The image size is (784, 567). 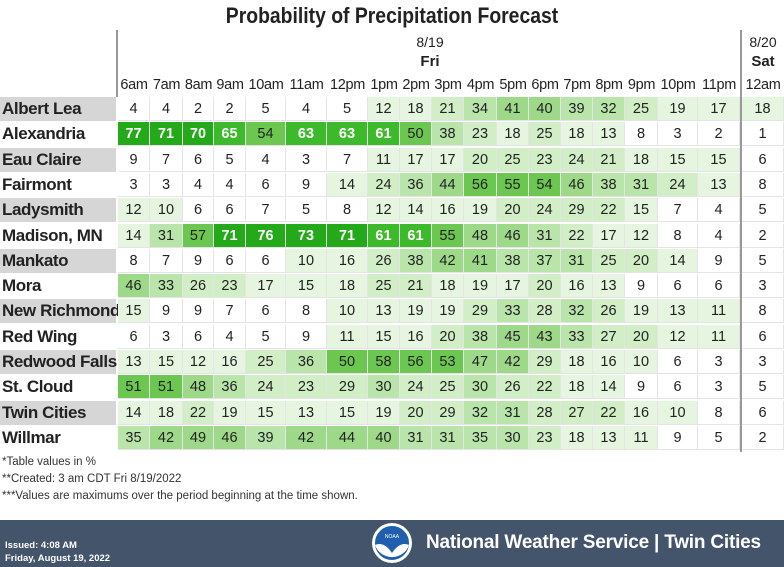 What do you see at coordinates (392, 337) in the screenshot?
I see `table-row: Red Wing 6 3 6 4 5 9 11 15 16 20 38 45 43 33 27 20 12 11 6` at bounding box center [392, 337].